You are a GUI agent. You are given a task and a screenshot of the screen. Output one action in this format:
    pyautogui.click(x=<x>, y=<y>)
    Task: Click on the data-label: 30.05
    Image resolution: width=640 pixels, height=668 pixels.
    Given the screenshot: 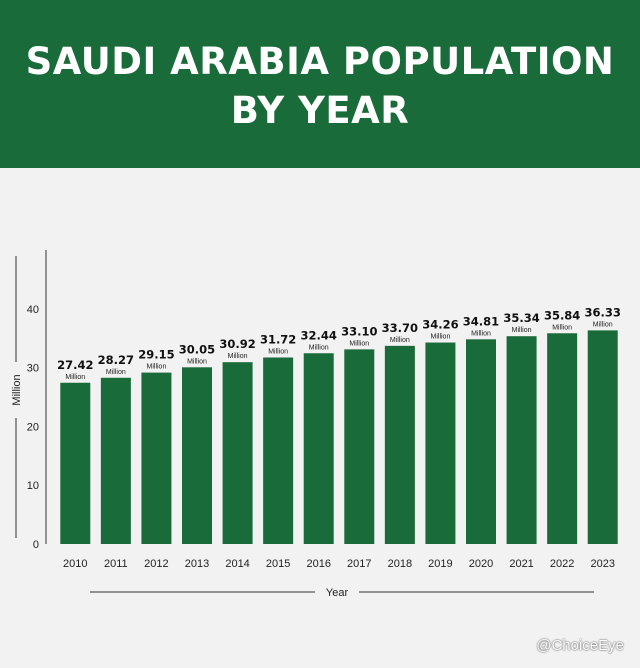 What is the action you would take?
    pyautogui.click(x=197, y=349)
    